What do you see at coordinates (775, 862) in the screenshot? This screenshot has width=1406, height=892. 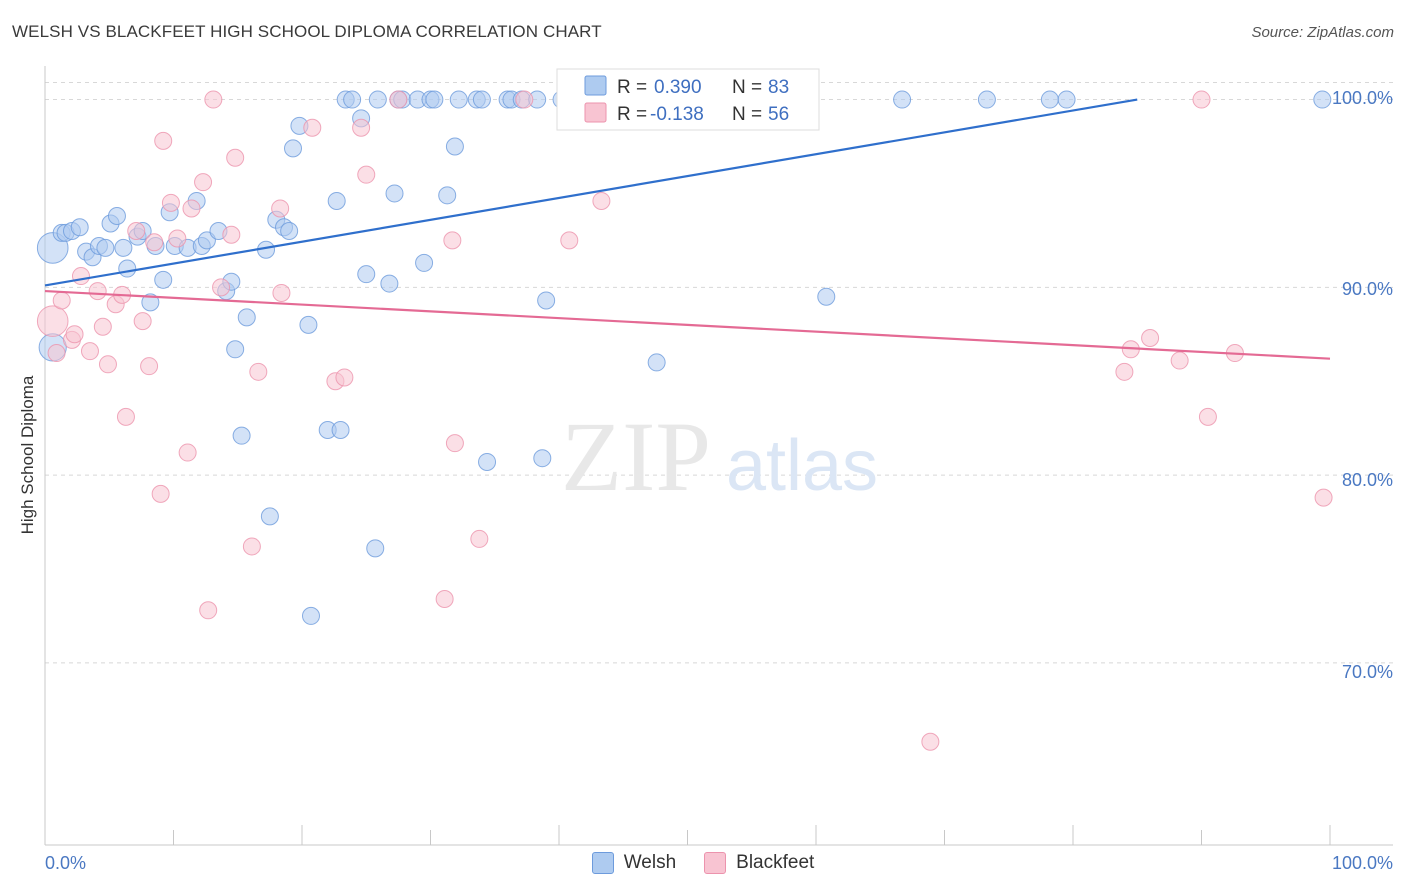 I see `legend-label-blackfeet: Blackfeet` at bounding box center [775, 862].